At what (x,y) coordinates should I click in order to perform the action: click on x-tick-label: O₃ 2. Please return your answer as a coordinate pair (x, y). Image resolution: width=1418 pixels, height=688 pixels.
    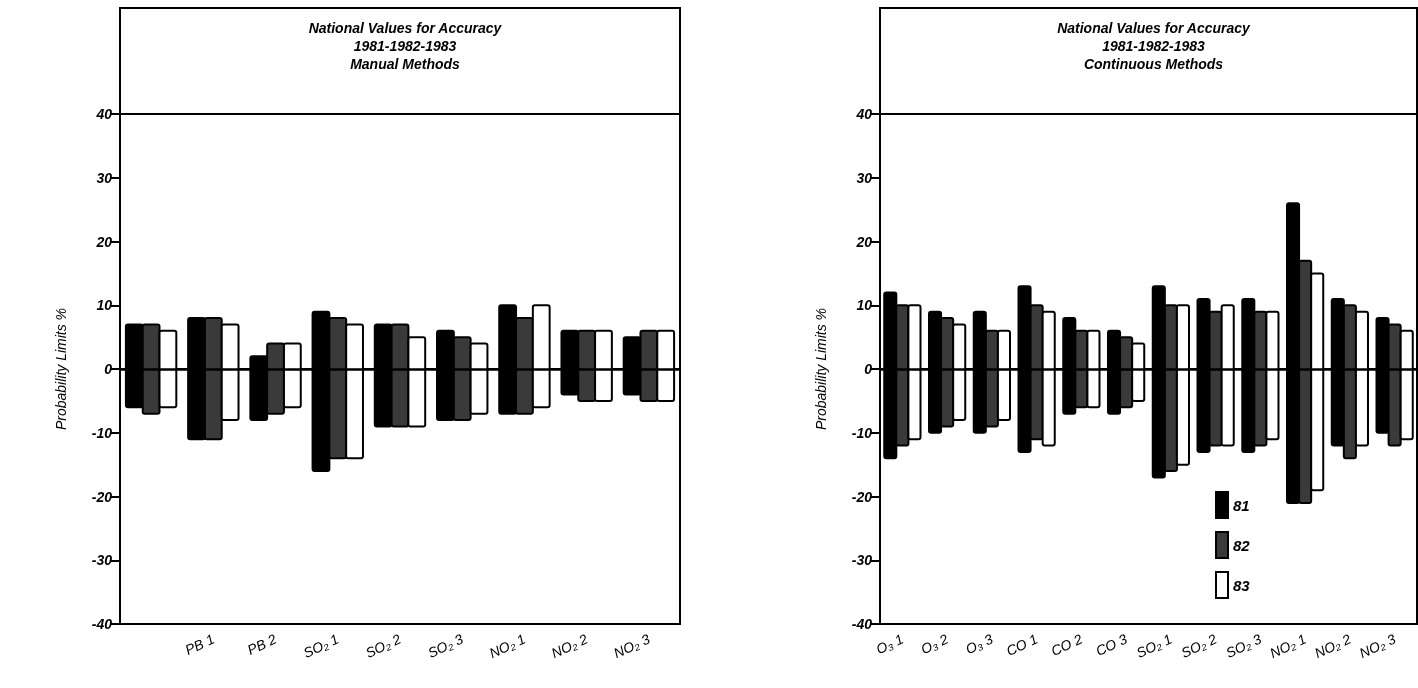
    Looking at the image, I should click on (934, 644).